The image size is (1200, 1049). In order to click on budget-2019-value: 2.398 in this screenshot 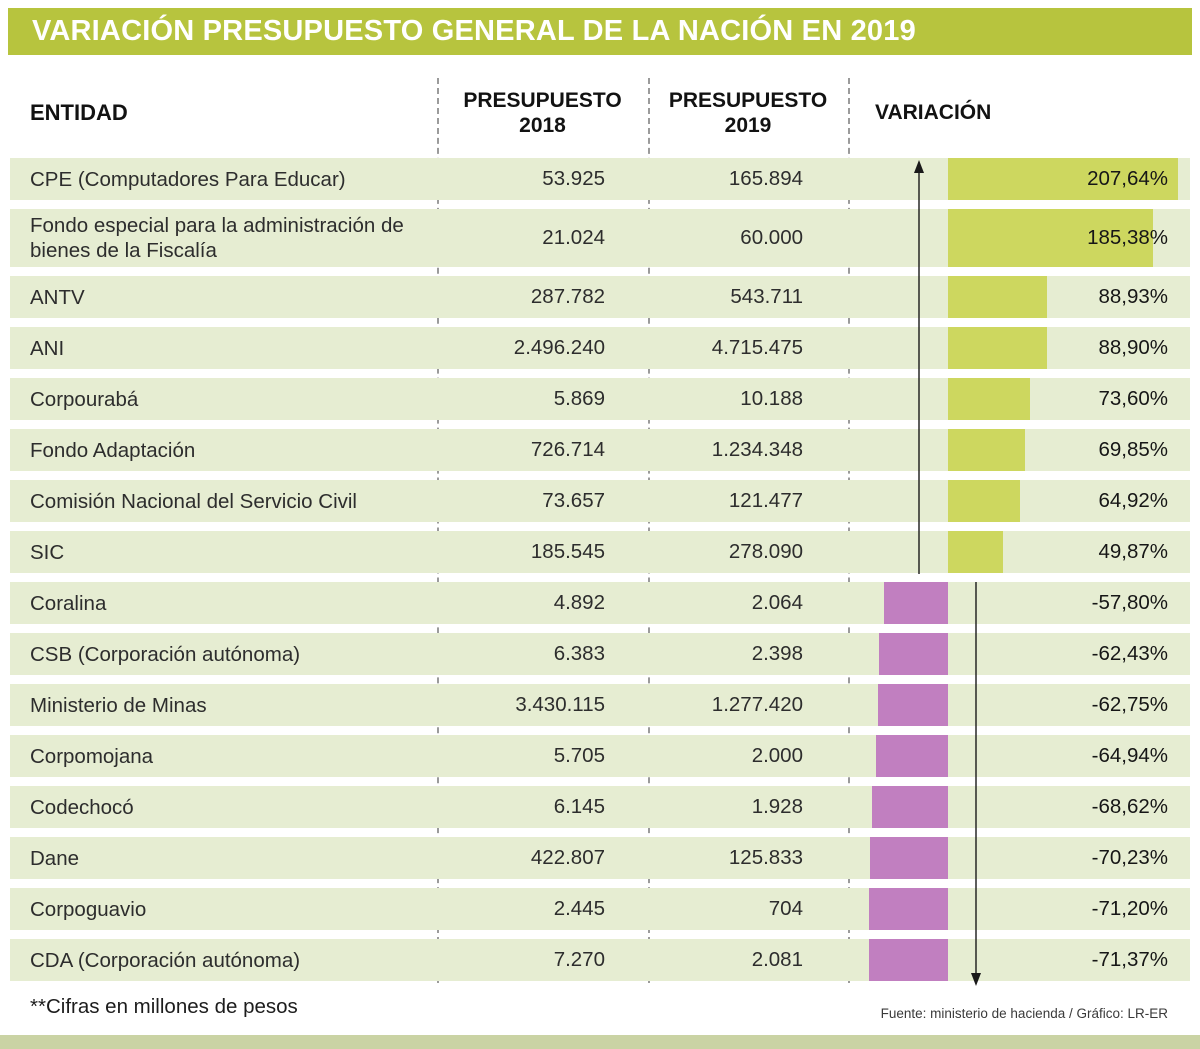, I will do `click(777, 653)`.